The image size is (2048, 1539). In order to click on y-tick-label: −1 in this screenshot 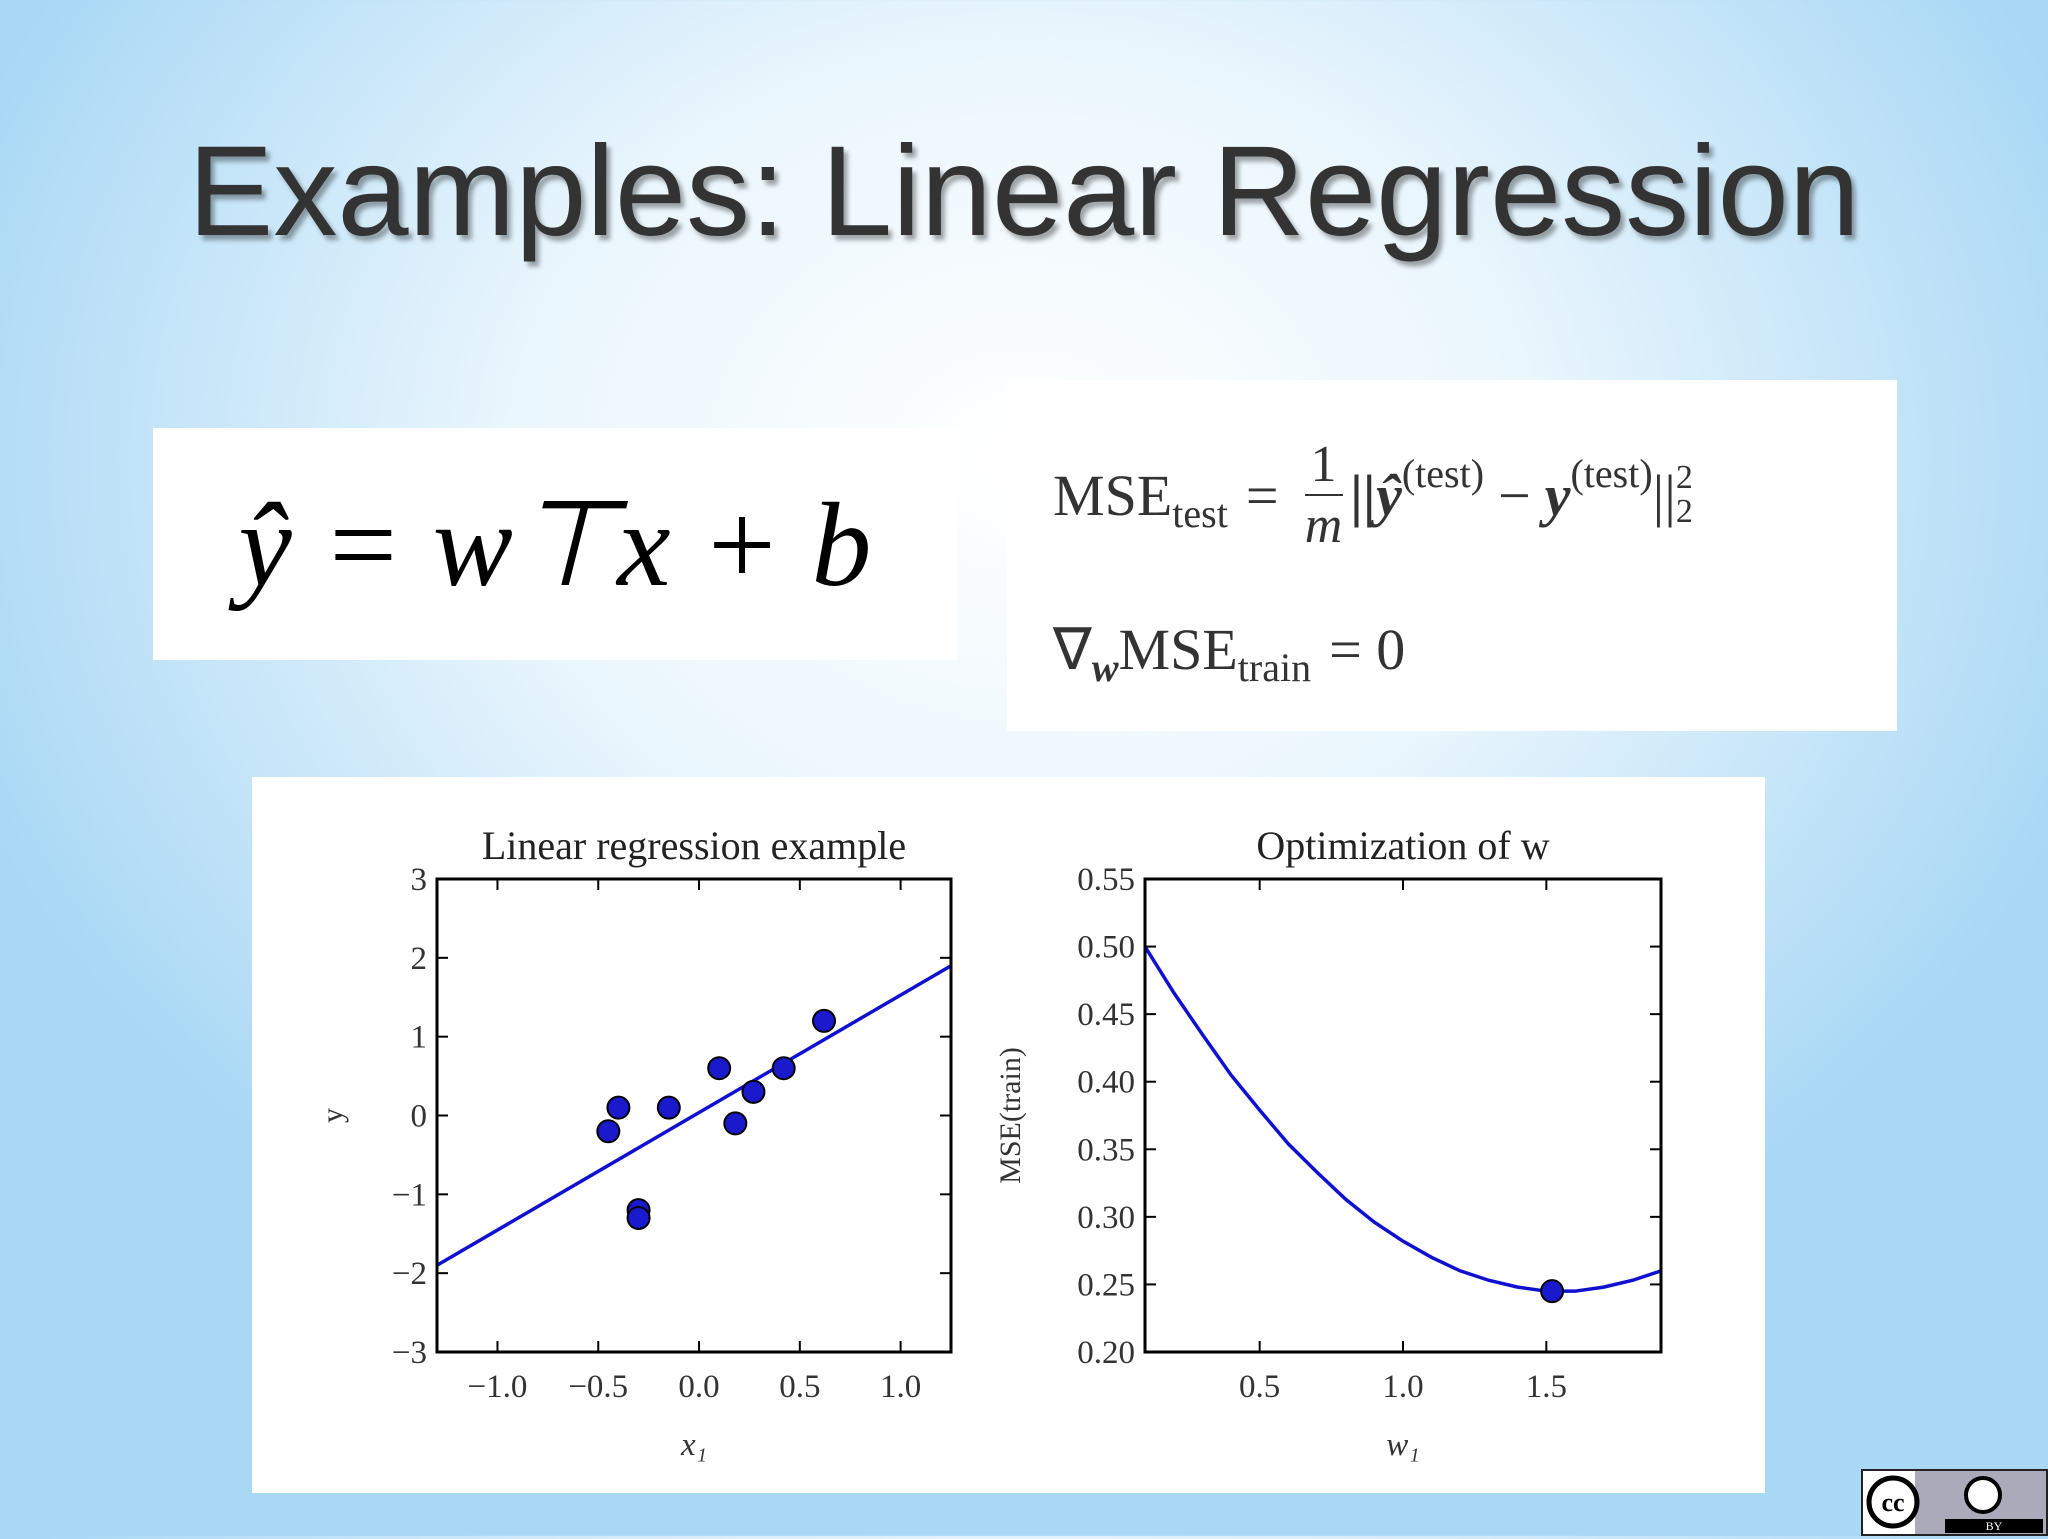, I will do `click(409, 1195)`.